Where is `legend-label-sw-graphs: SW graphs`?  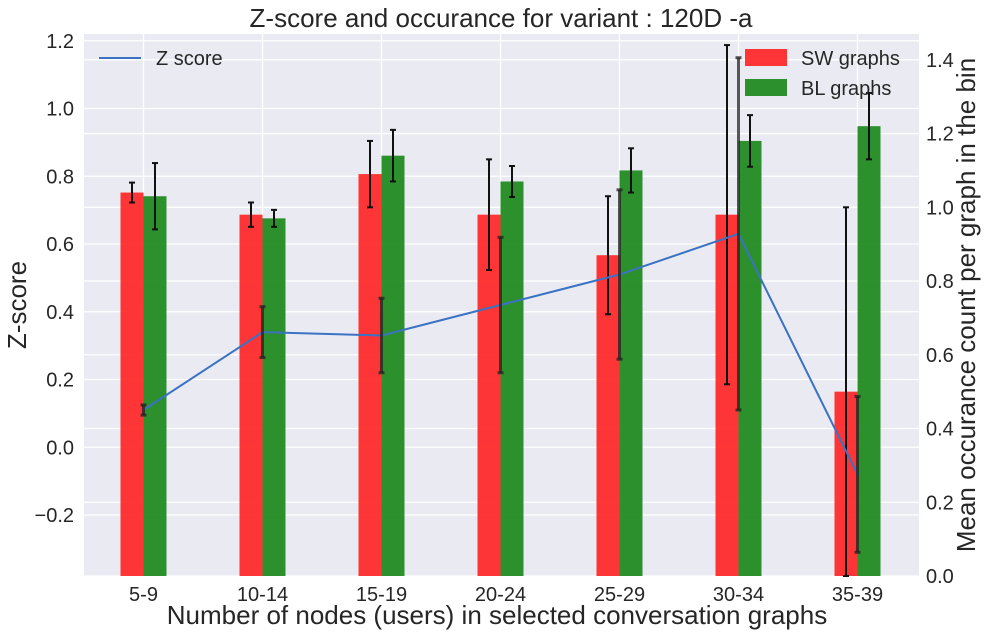 legend-label-sw-graphs: SW graphs is located at coordinates (850, 59).